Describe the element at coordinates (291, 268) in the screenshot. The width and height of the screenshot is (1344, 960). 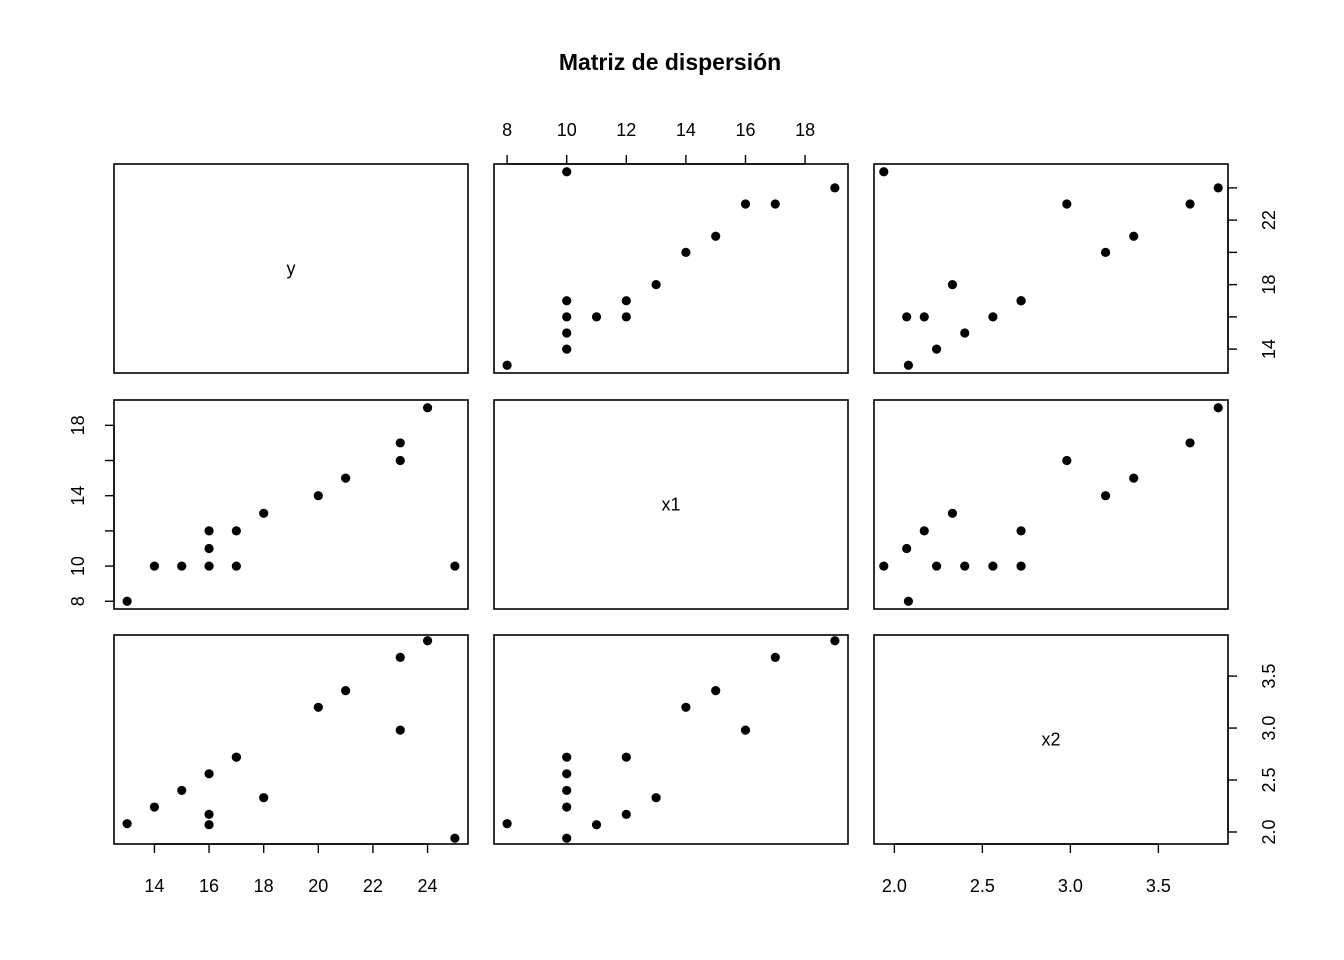
I see `panel-frame-y-y` at that location.